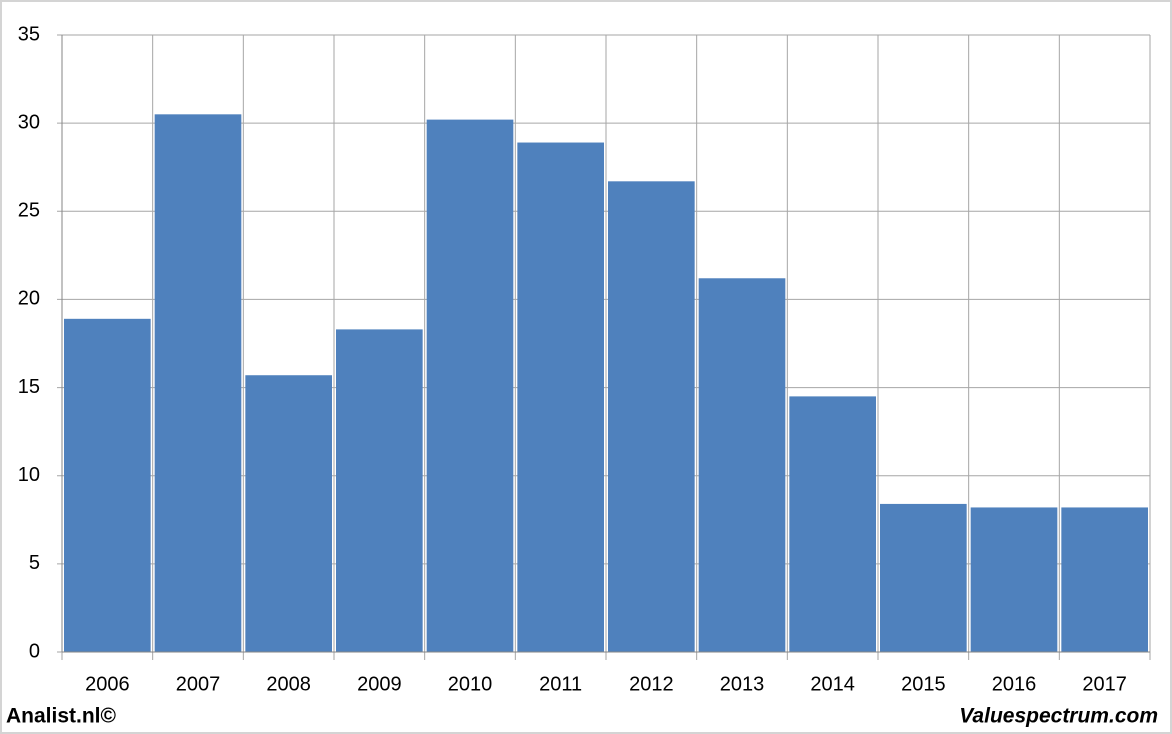 Image resolution: width=1172 pixels, height=734 pixels. Describe the element at coordinates (34, 651) in the screenshot. I see `y-tick-label: 0` at that location.